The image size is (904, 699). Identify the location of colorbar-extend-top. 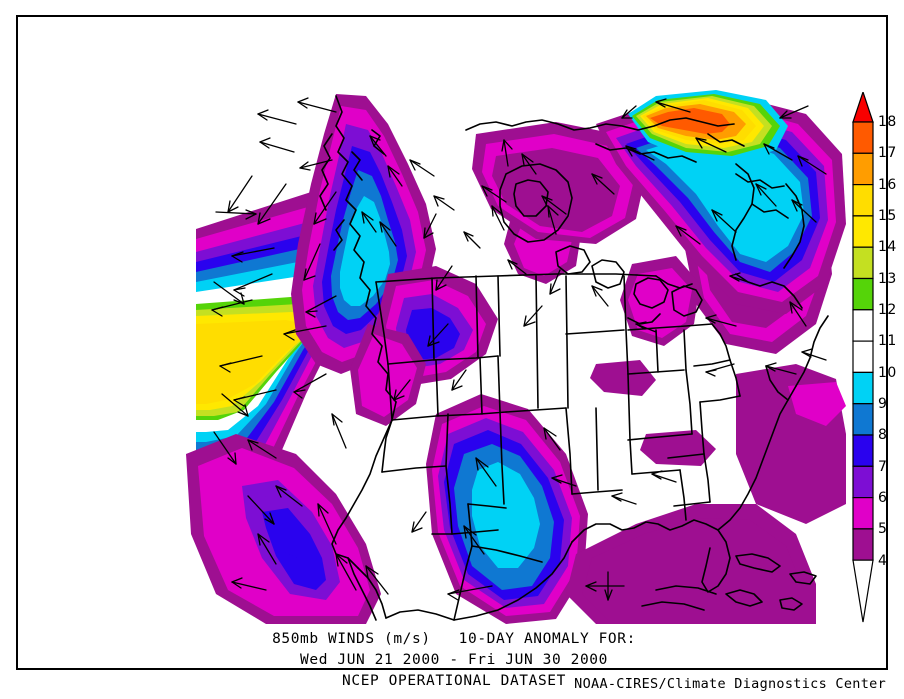
(863, 107).